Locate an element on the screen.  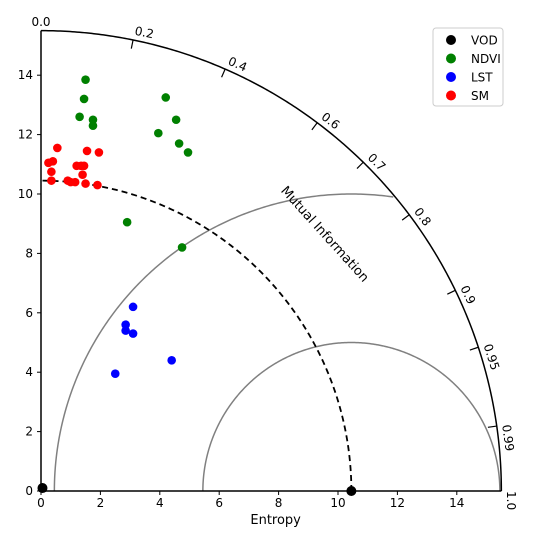
y-tick-label: 8 is located at coordinates (29, 253).